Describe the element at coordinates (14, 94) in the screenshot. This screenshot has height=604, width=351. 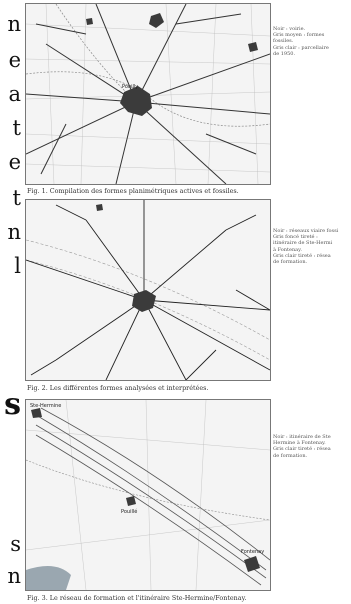
I see `text-fragment: a` at that location.